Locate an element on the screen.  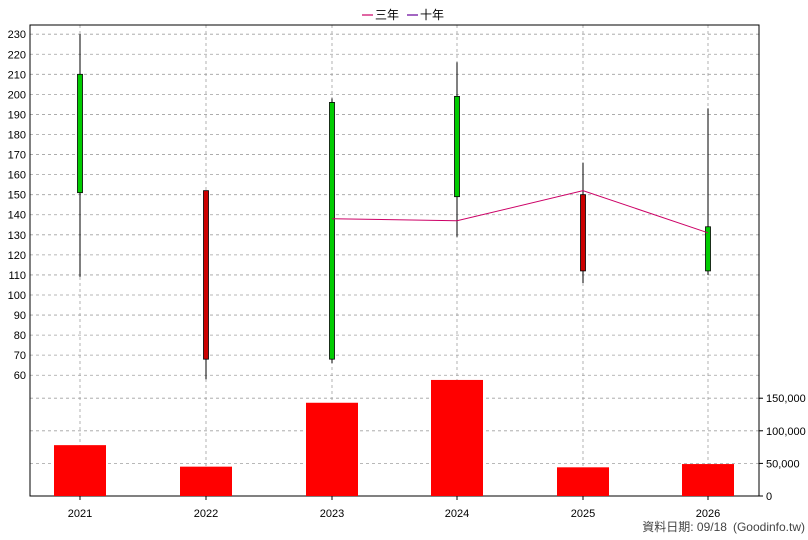
price-tick-label: 190 is located at coordinates (17, 115).